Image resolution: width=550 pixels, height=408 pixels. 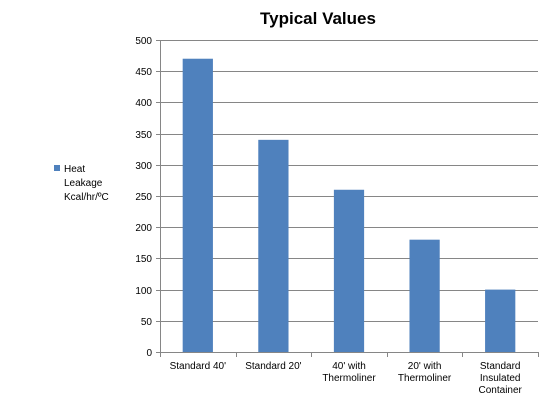 I want to click on x-tick-label-line: Insulated, so click(x=500, y=378).